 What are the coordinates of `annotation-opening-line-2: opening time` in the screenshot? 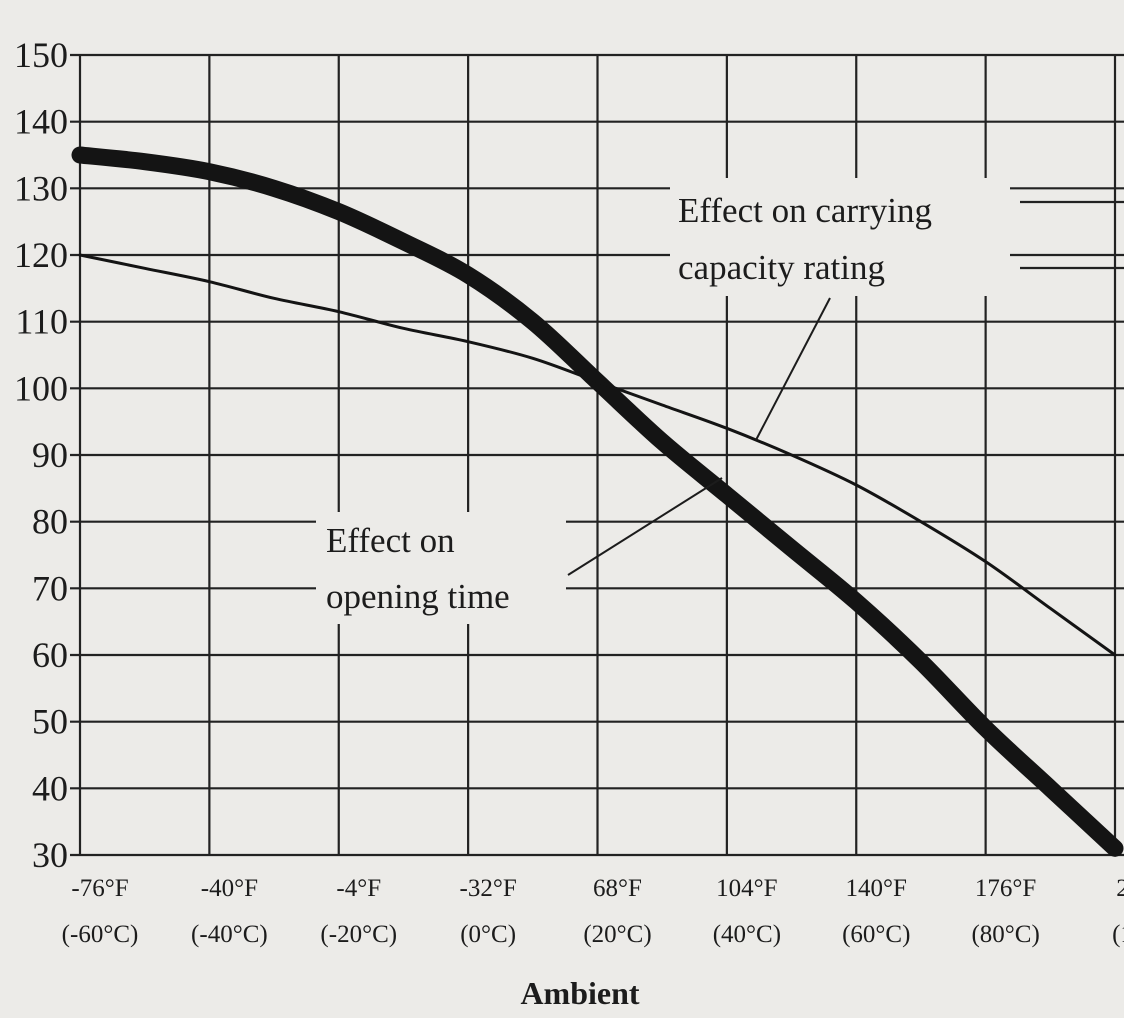 It's located at (418, 596).